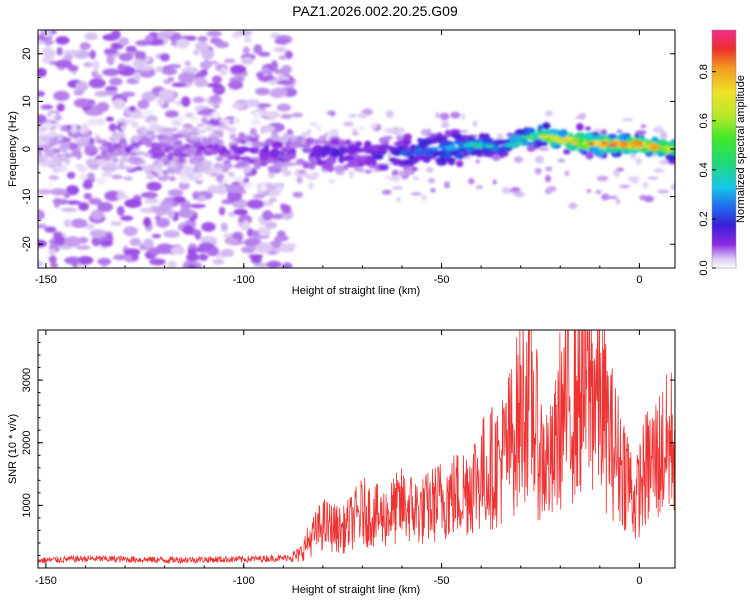 The width and height of the screenshot is (750, 600). Describe the element at coordinates (704, 71) in the screenshot. I see `colorbar-tick-label: 0.8` at that location.